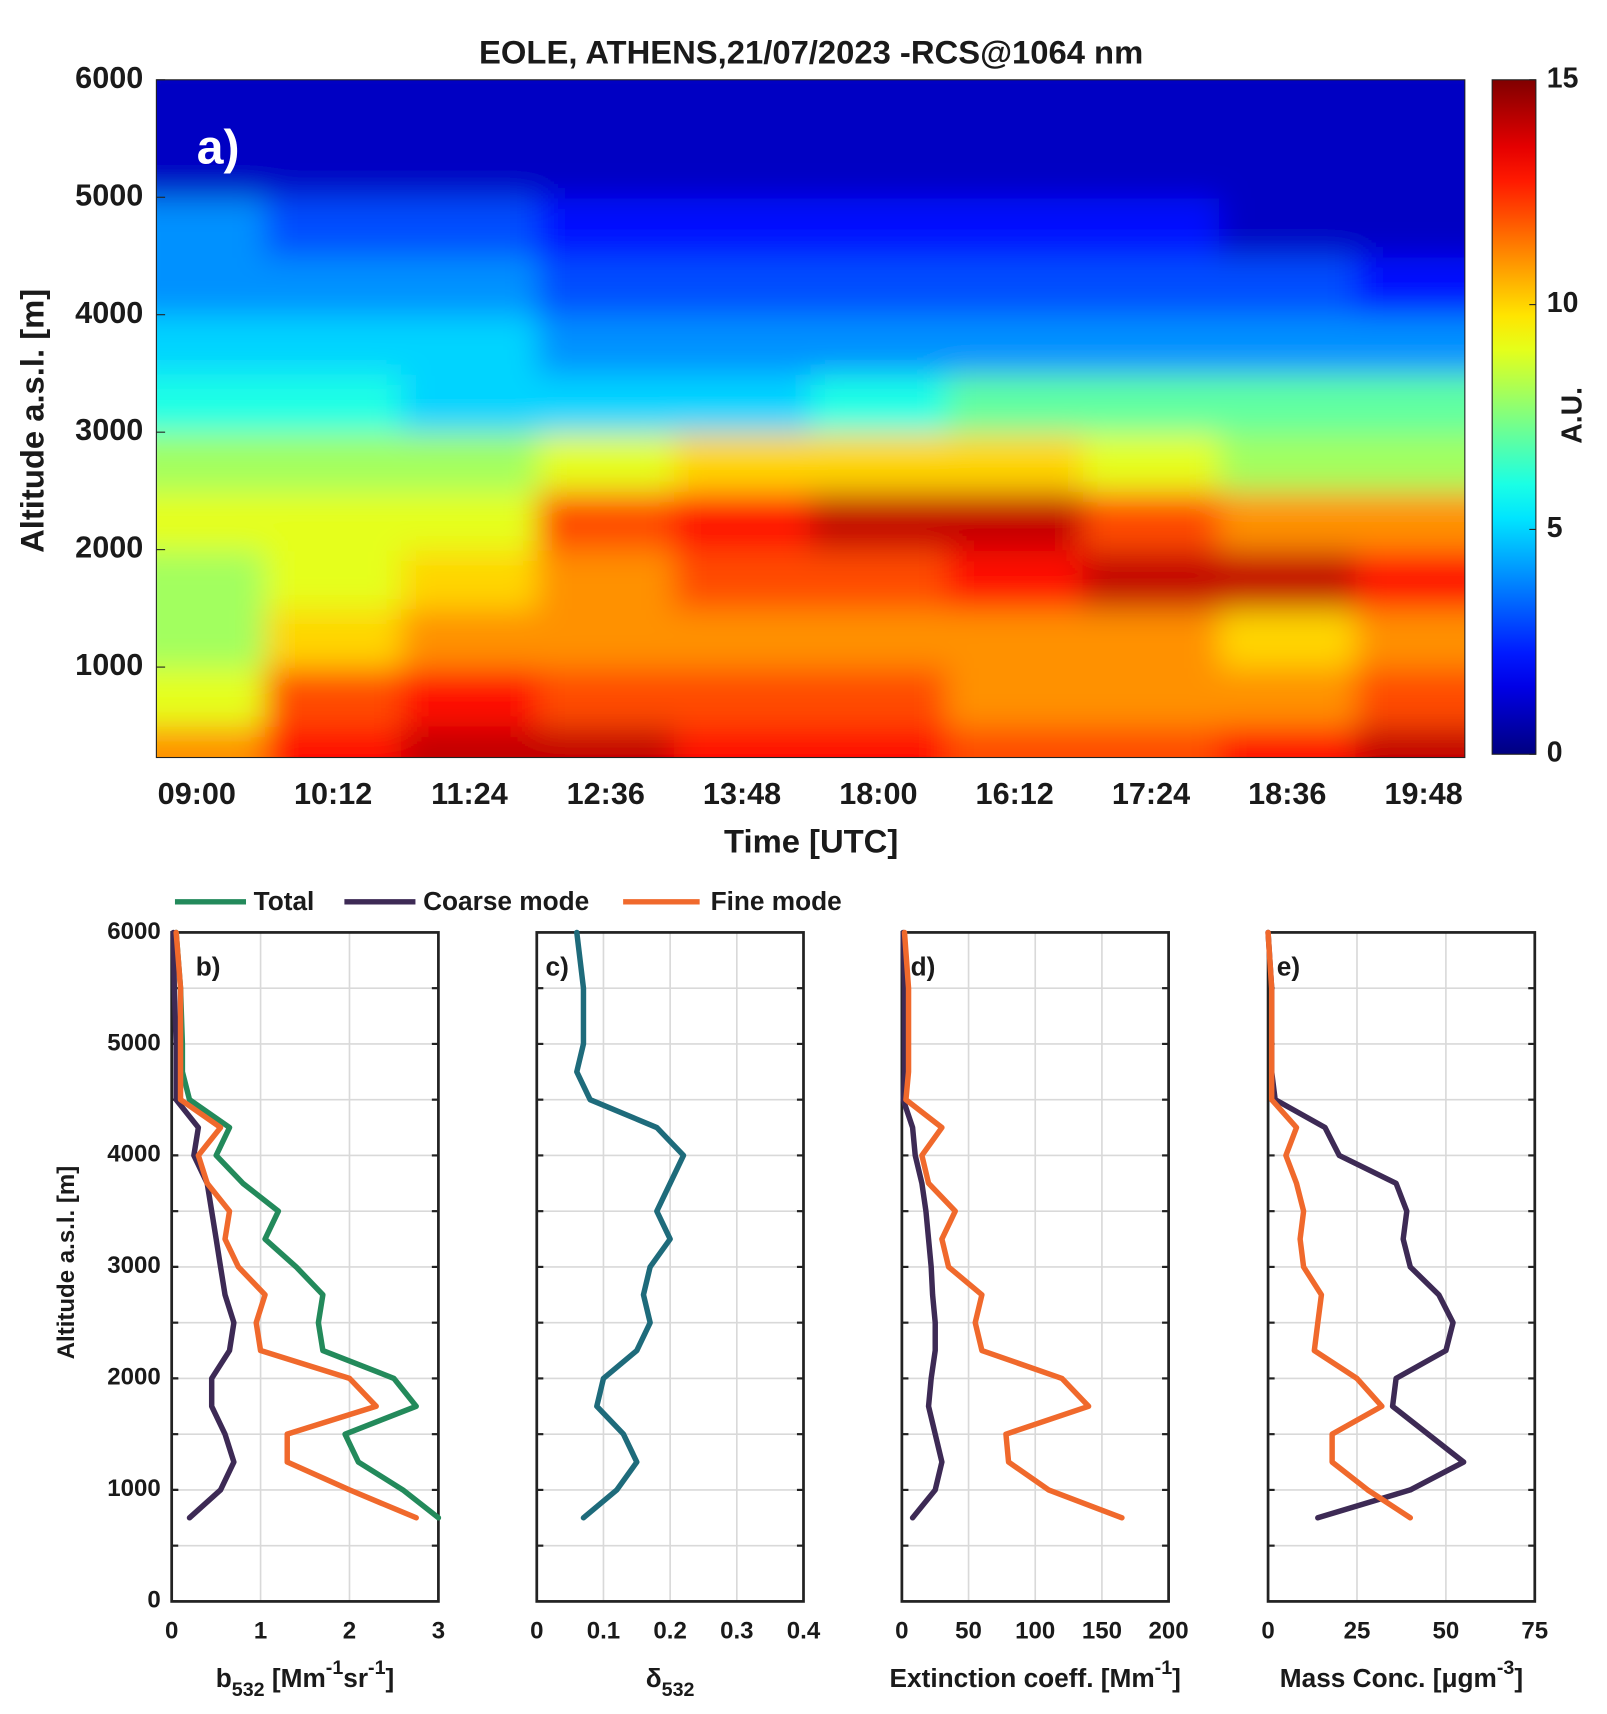 The height and width of the screenshot is (1714, 1607). I want to click on y-tick-label: 5000, so click(133, 1042).